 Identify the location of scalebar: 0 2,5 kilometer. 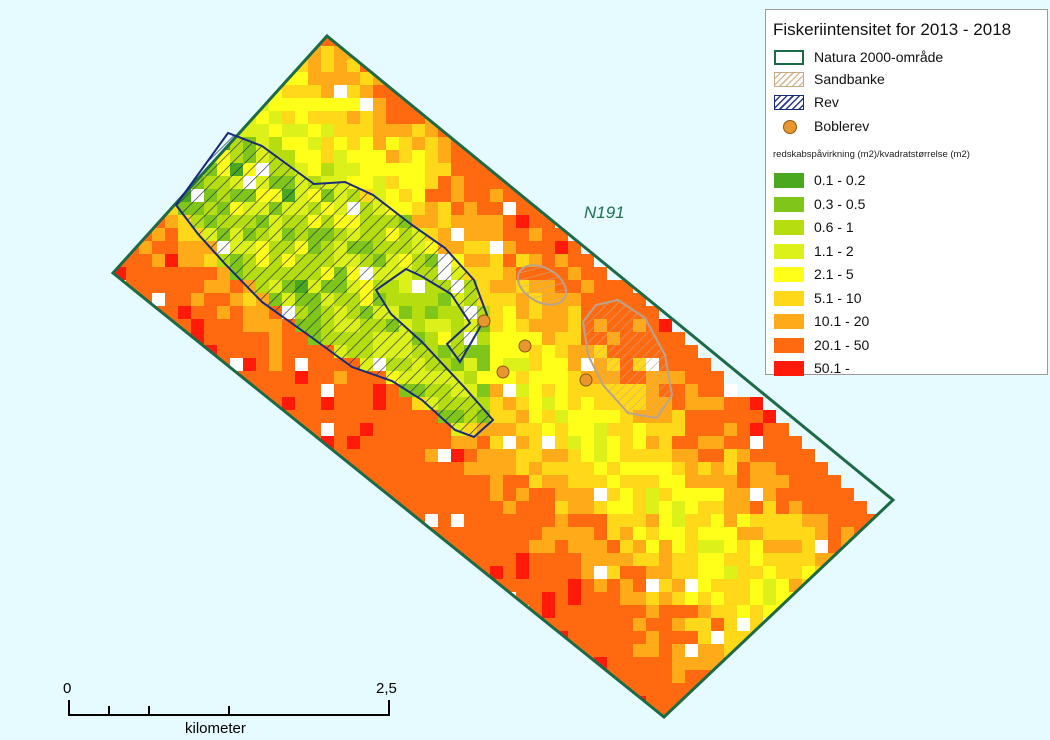
(240, 710).